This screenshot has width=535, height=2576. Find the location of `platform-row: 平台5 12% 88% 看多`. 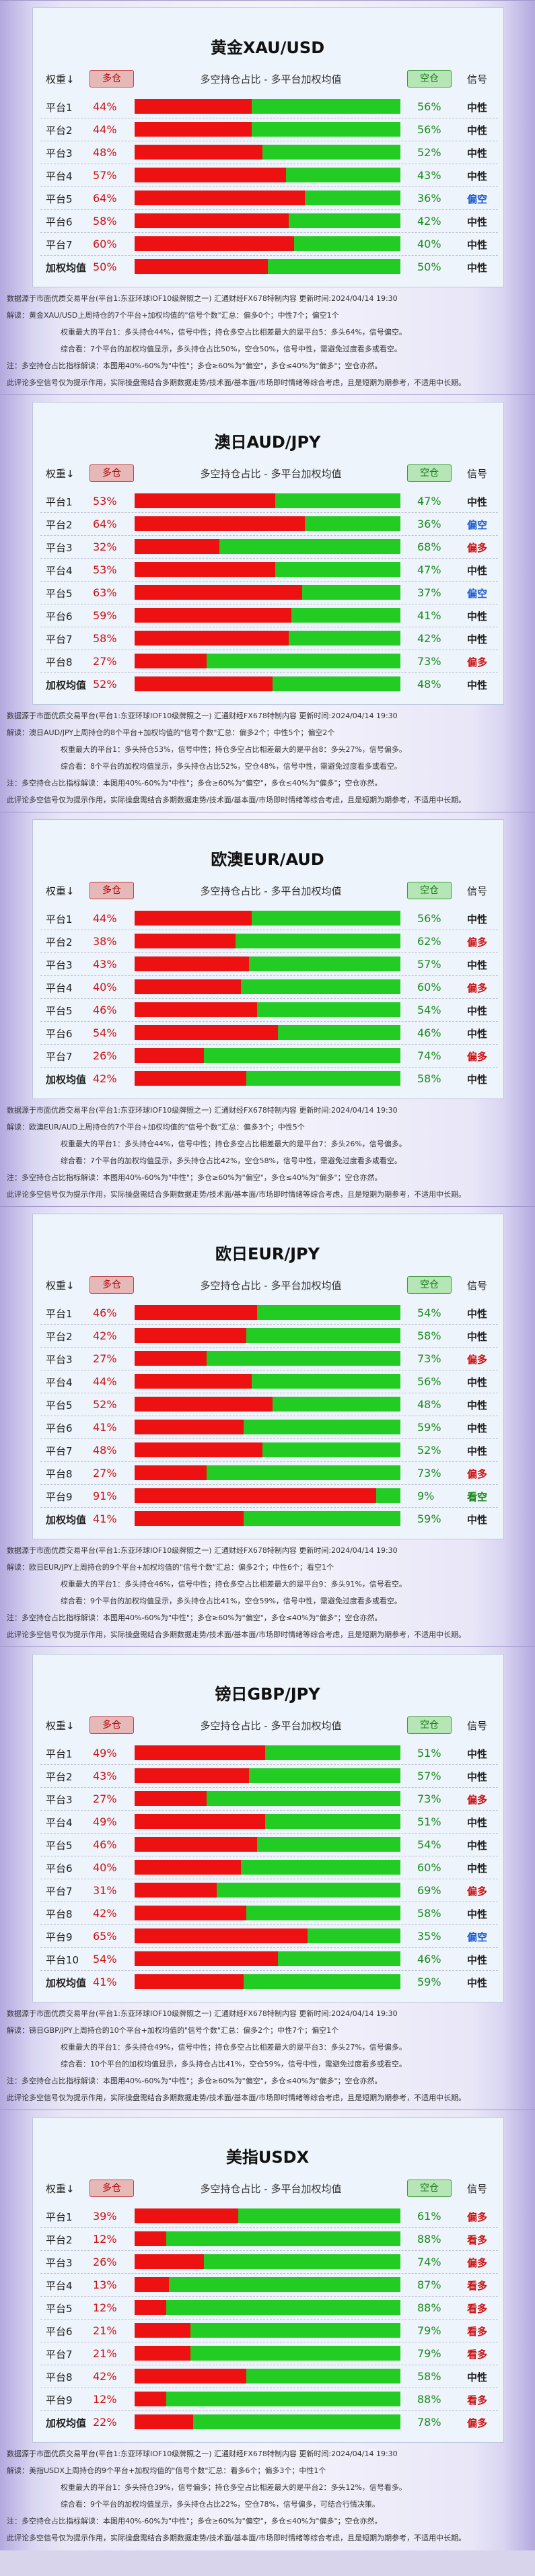

platform-row: 平台5 12% 88% 看多 is located at coordinates (269, 2307).